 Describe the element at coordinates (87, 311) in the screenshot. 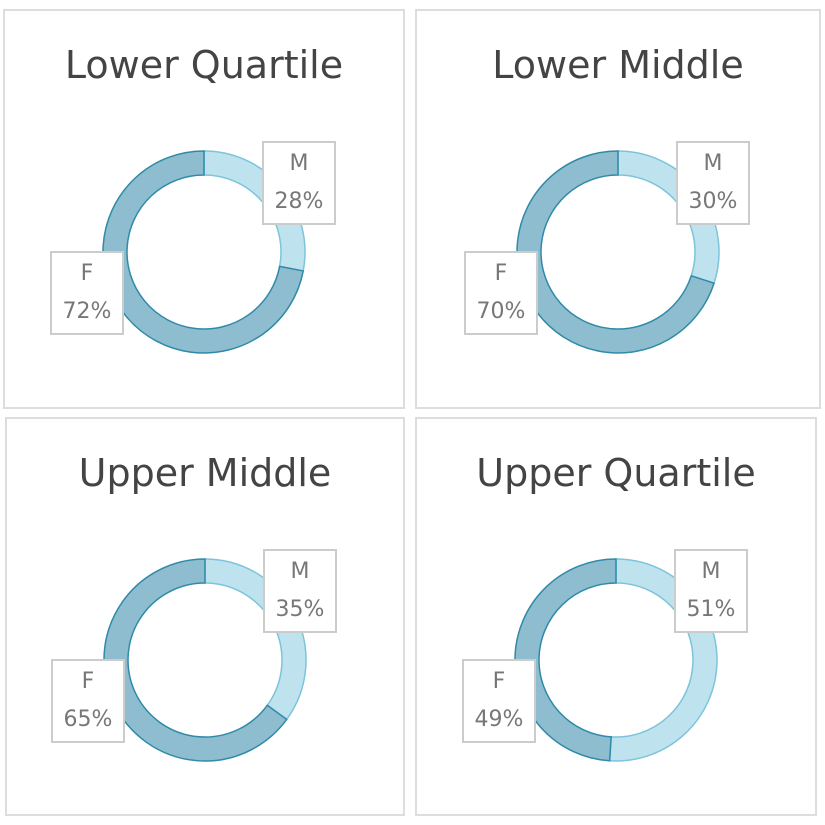

I see `data-label-value: 72%` at that location.